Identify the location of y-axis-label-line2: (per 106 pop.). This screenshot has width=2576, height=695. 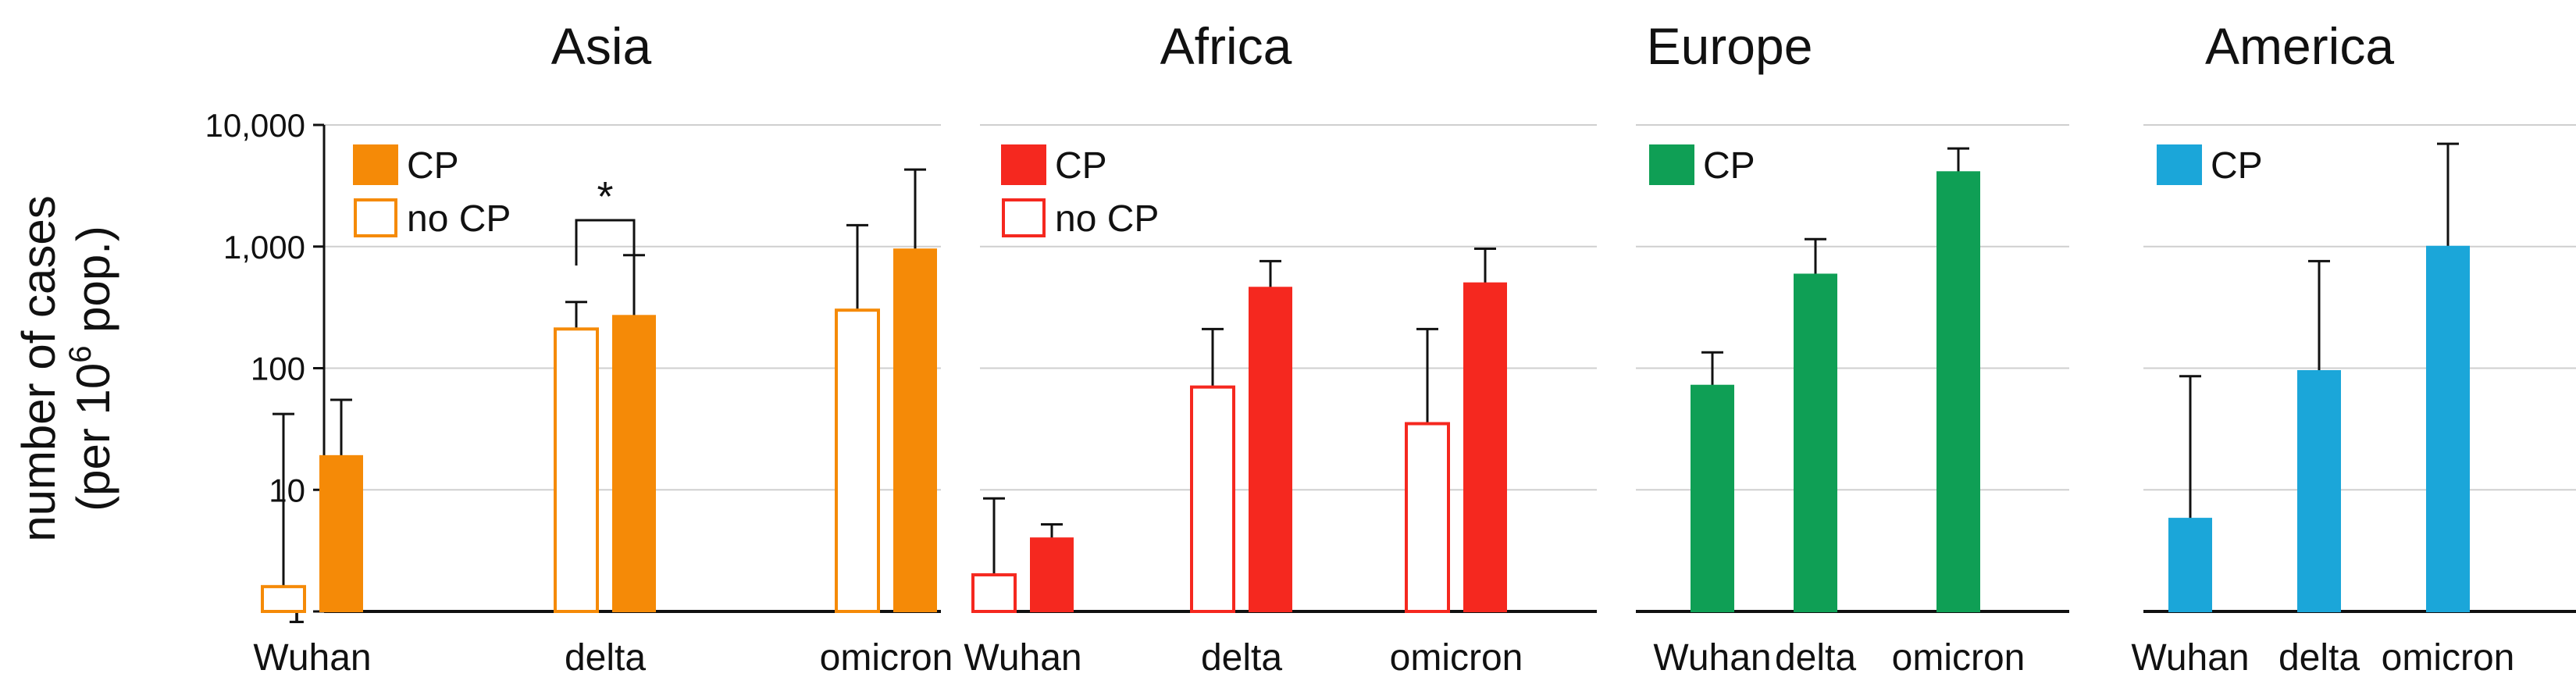
(91, 369).